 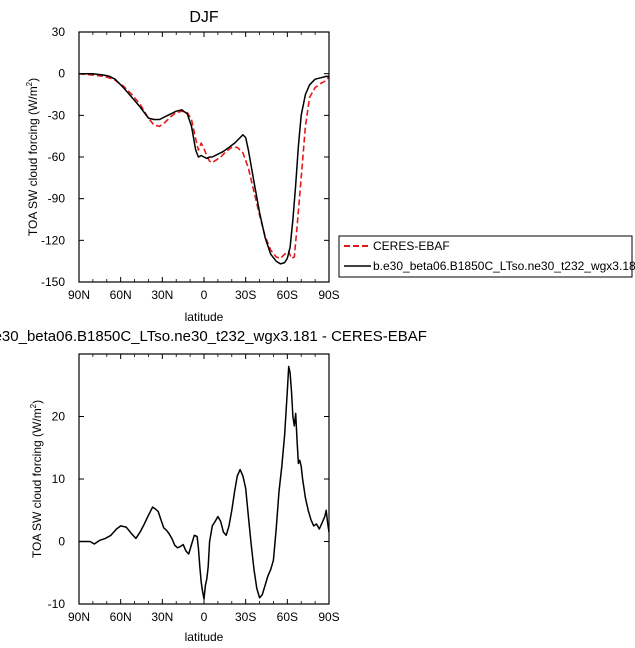 I want to click on bottom-x-tick-label: 30N, so click(x=162, y=617).